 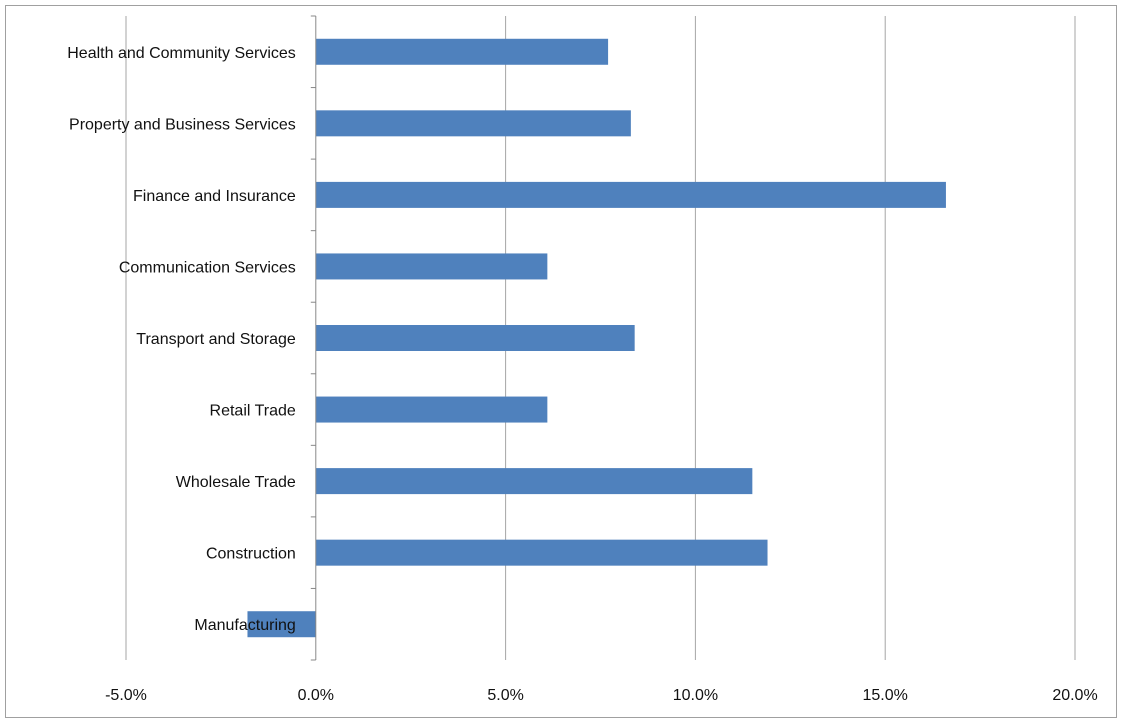 What do you see at coordinates (1074, 695) in the screenshot?
I see `x-tick-label: 20.0%` at bounding box center [1074, 695].